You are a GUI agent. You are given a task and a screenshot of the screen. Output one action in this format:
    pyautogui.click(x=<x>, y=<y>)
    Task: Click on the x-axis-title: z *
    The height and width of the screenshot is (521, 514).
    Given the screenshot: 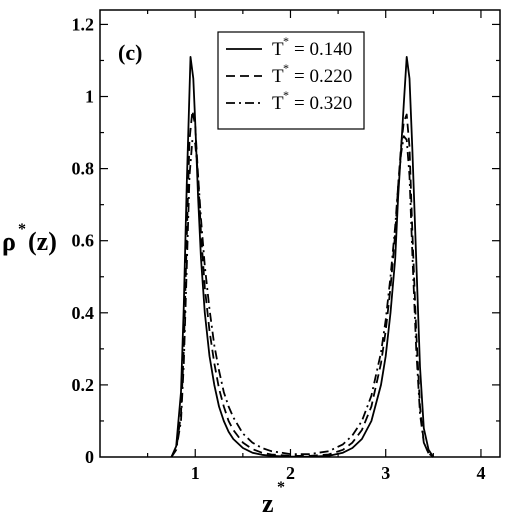 What is the action you would take?
    pyautogui.click(x=273, y=498)
    